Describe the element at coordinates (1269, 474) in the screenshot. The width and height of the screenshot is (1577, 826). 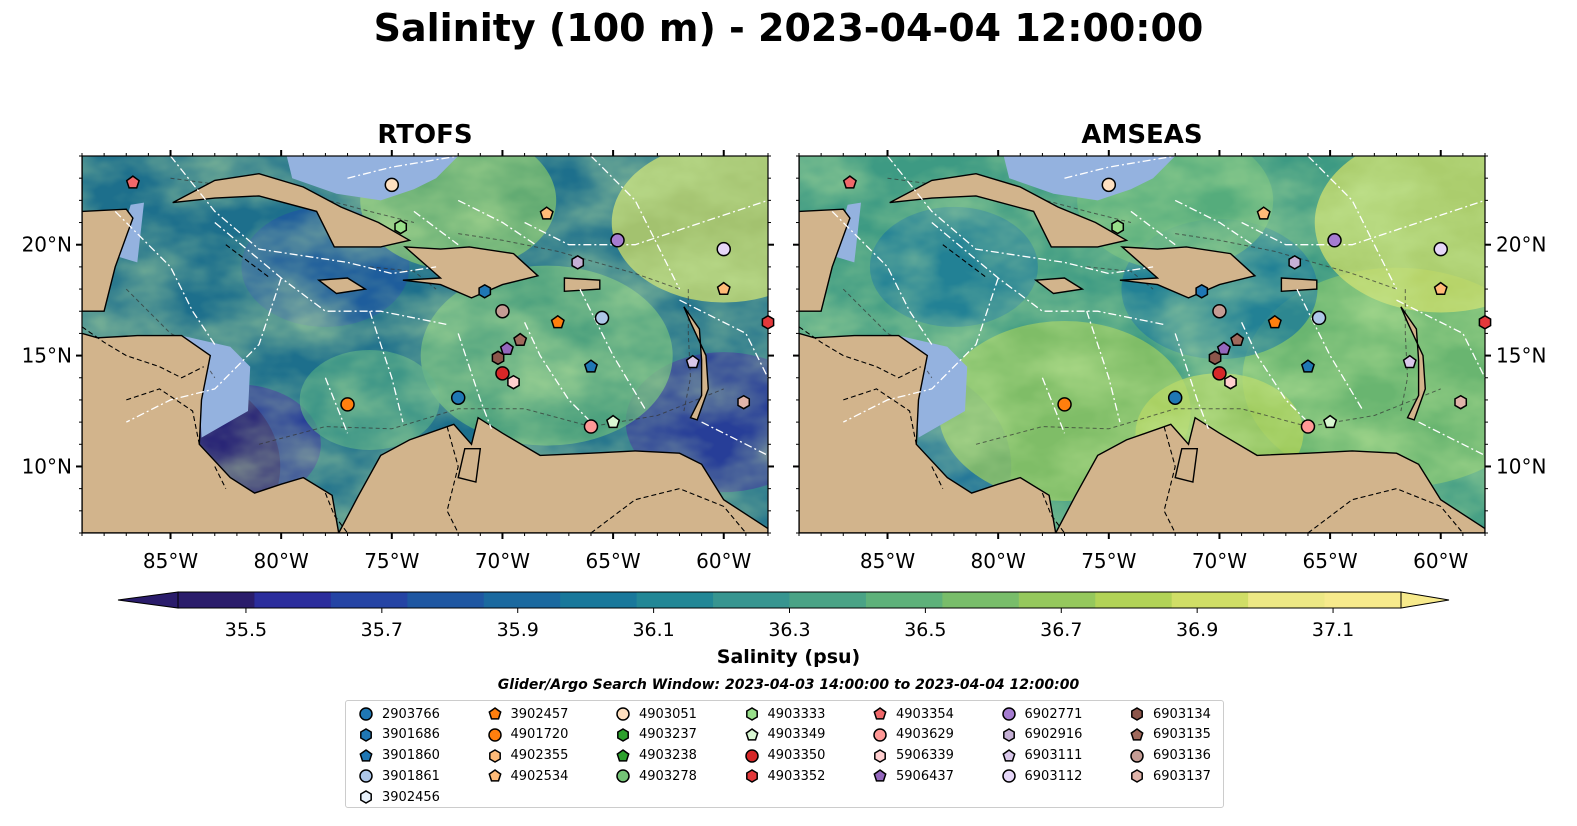
I see `land-south-america` at that location.